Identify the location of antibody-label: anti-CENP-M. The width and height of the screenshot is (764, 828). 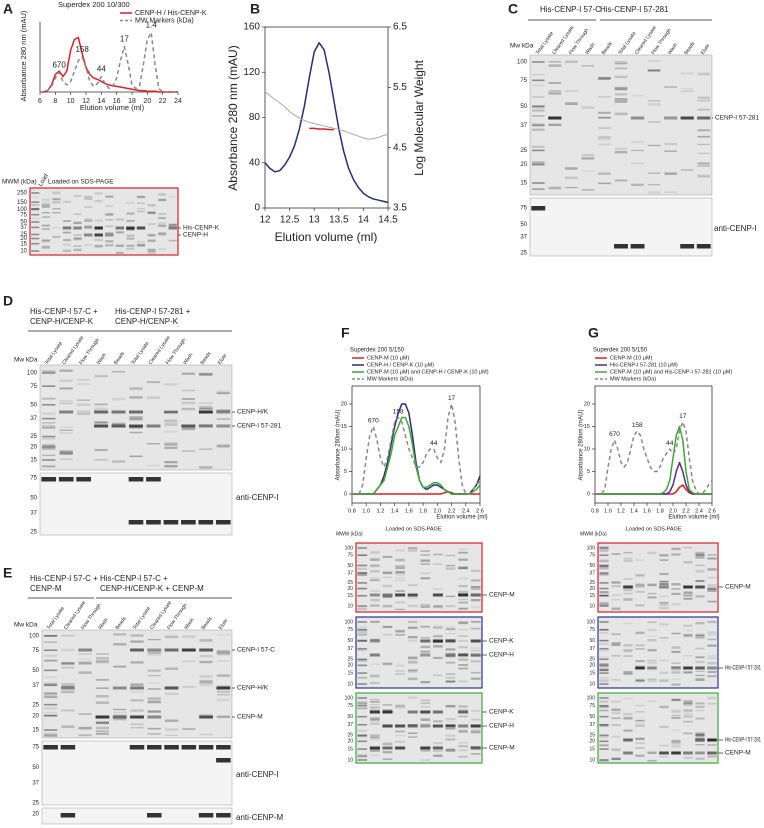
(259, 817).